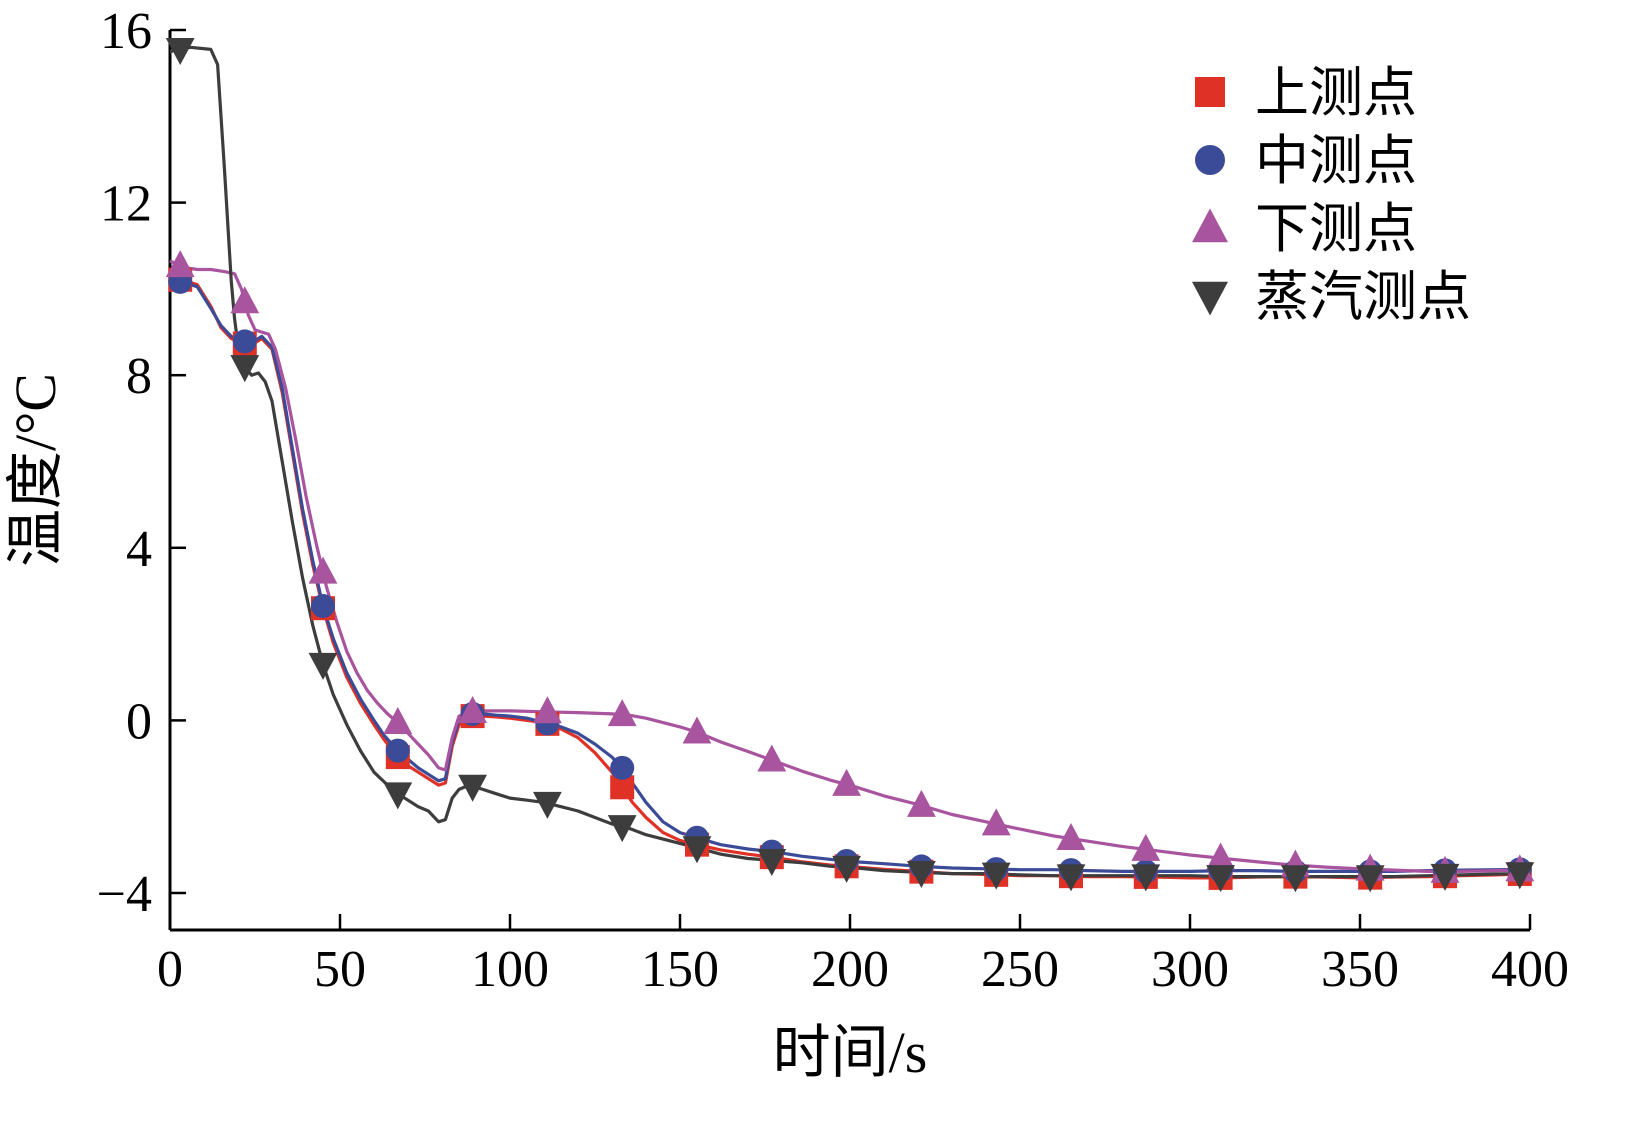 The height and width of the screenshot is (1140, 1643). Describe the element at coordinates (1530, 969) in the screenshot. I see `x-tick-label: 400` at that location.